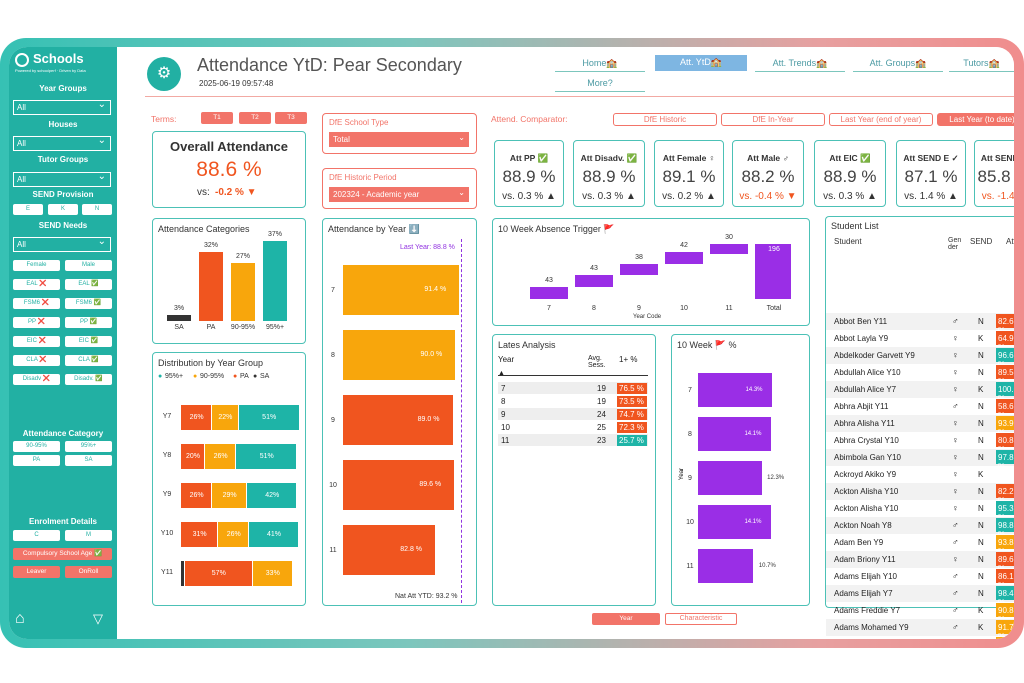  Describe the element at coordinates (600, 64) in the screenshot. I see `tab-home: Home🏫` at that location.